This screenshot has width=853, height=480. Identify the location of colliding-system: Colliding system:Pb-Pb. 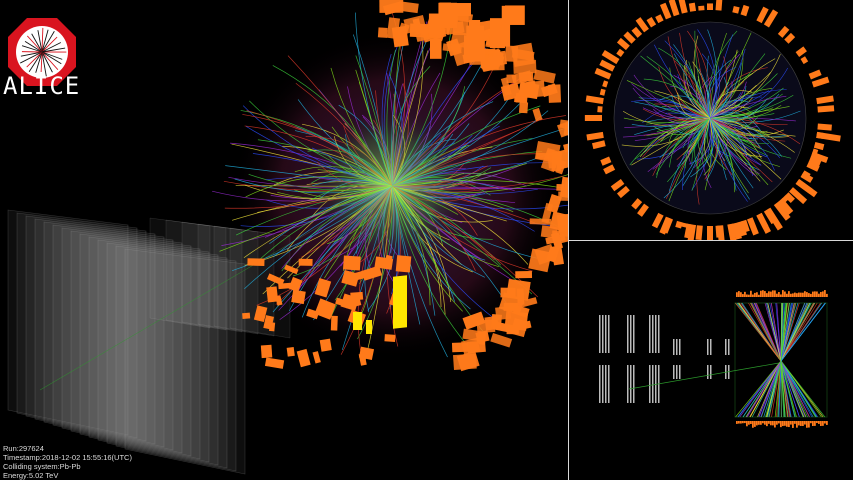
(42, 466).